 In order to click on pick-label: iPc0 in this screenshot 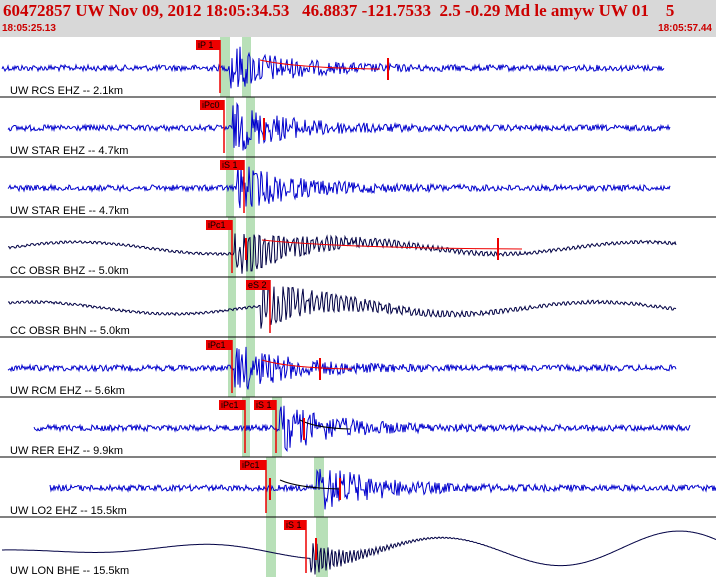, I will do `click(211, 105)`.